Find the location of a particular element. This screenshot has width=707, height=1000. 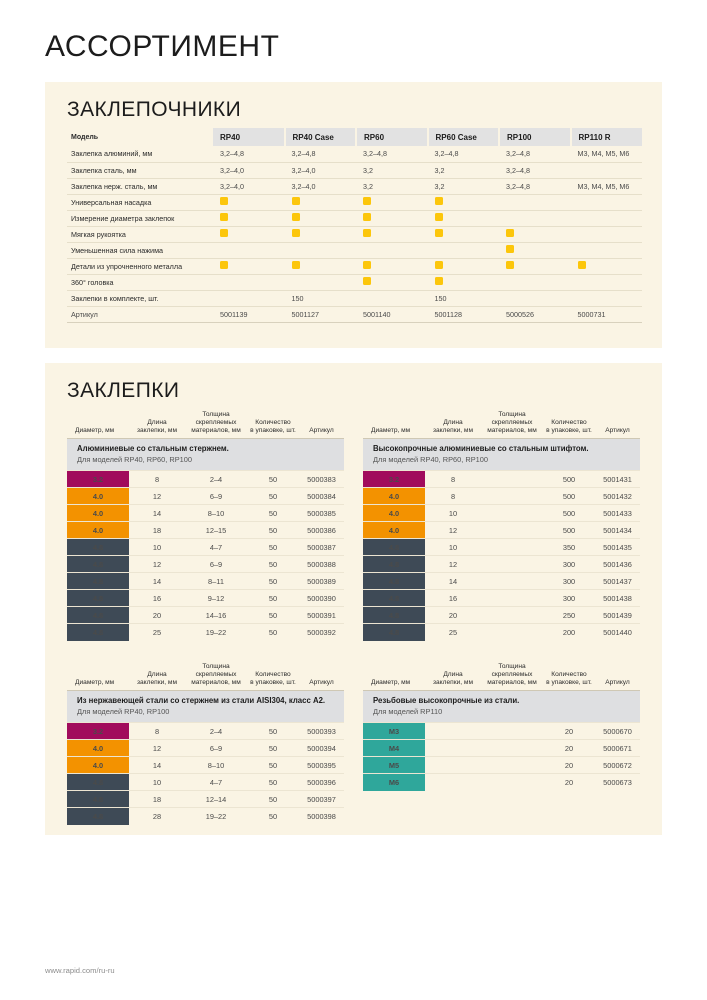

table-row: 4.8 12 300 5001436 is located at coordinates (501, 564).